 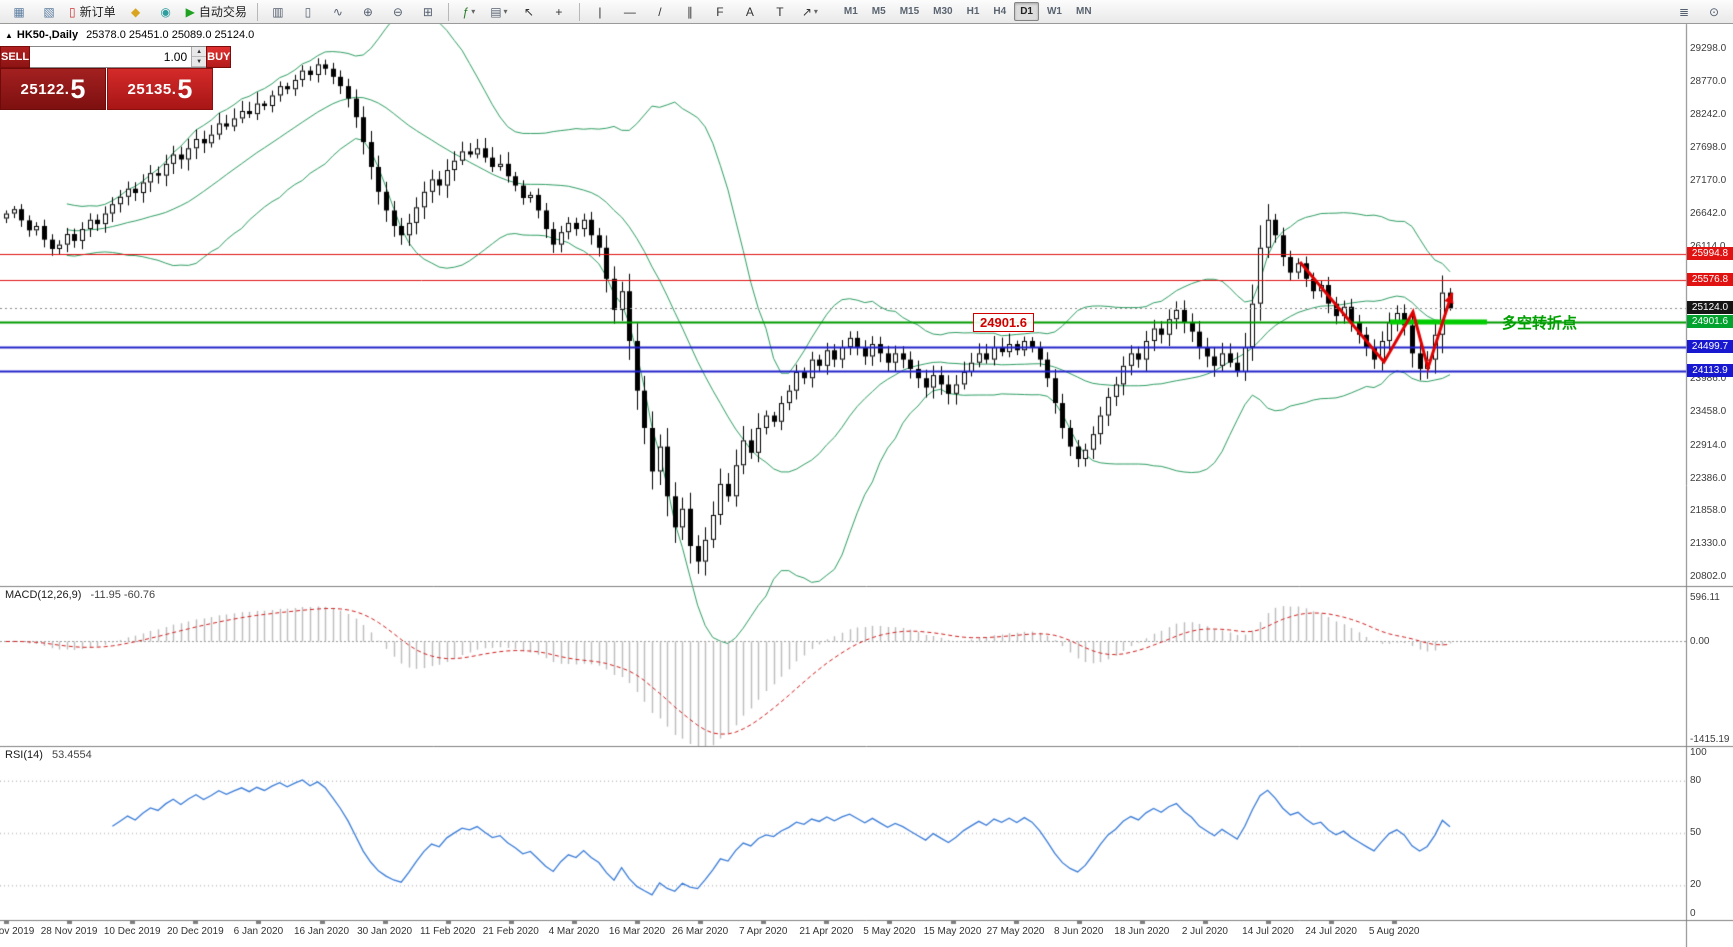 I want to click on timeframe-bar: M1 M5 M15 M30 H1 H4 D1 W1 MN, so click(x=968, y=11).